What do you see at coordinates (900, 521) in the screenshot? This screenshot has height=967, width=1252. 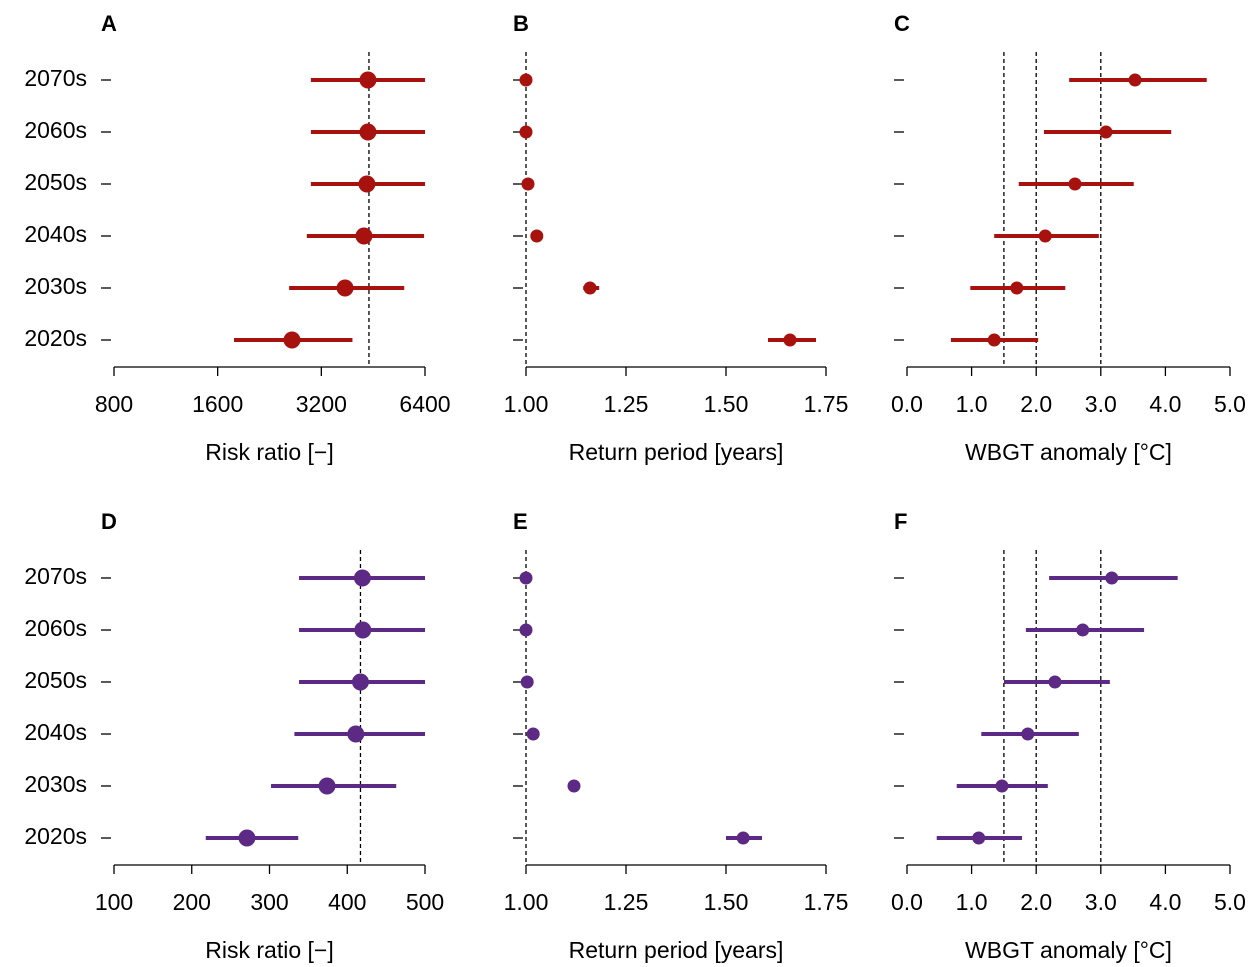 I see `panel-label: F` at bounding box center [900, 521].